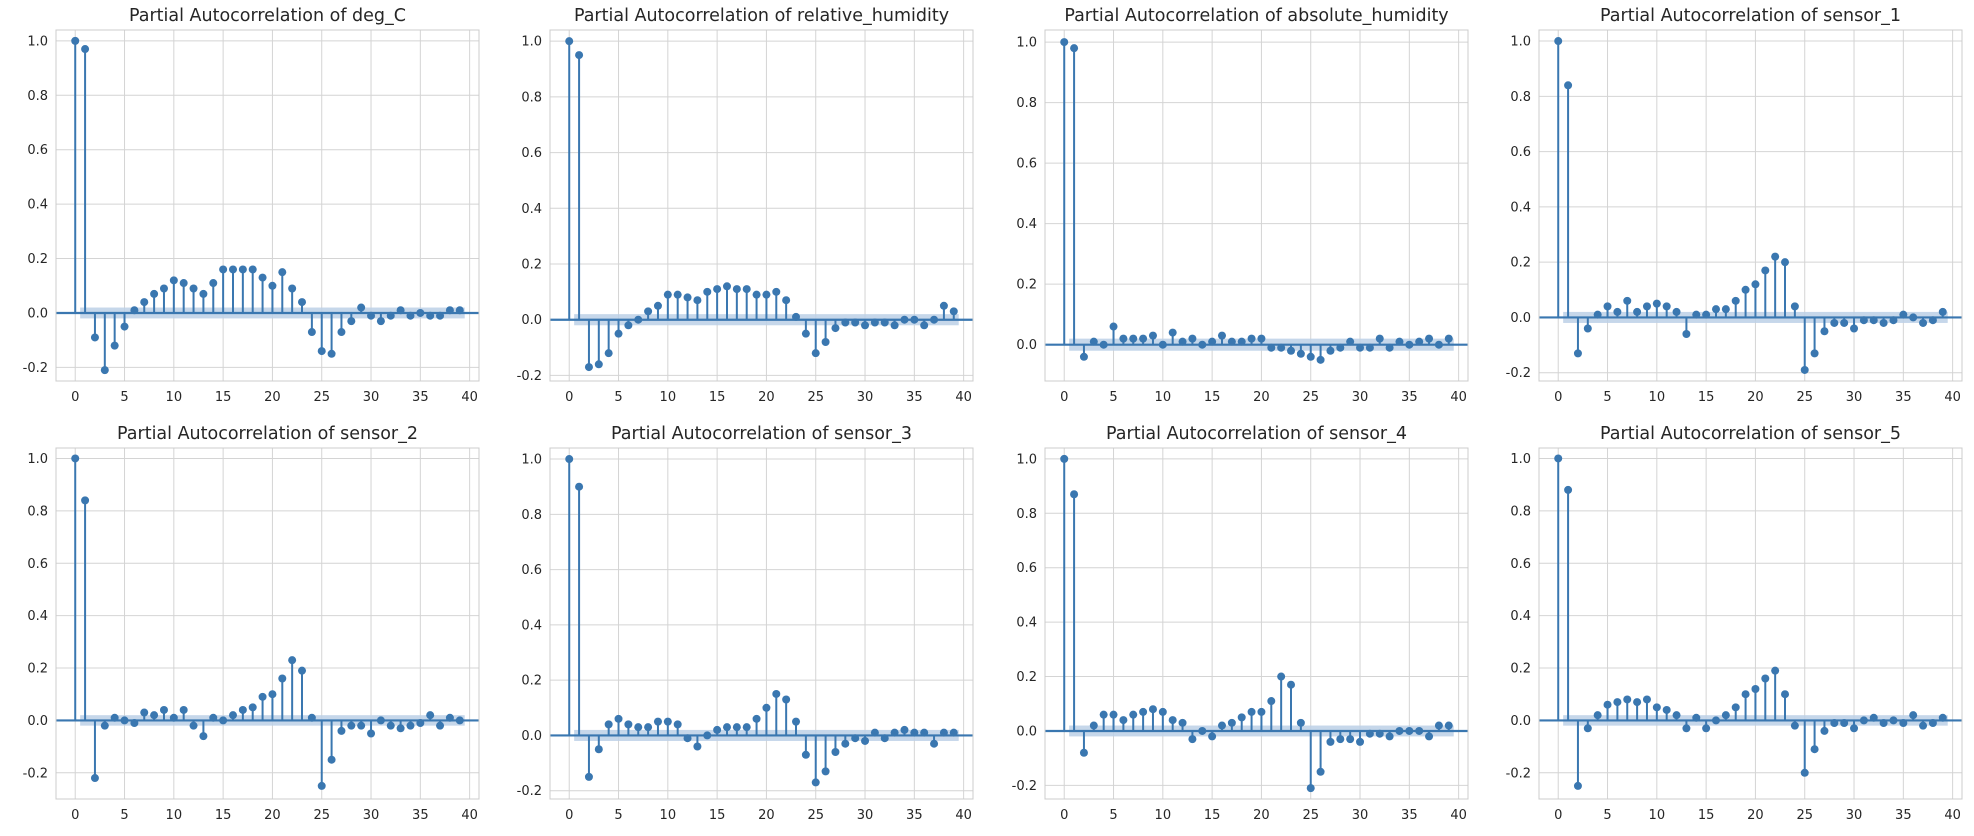  Describe the element at coordinates (1706, 815) in the screenshot. I see `x-tick-label: 15` at that location.